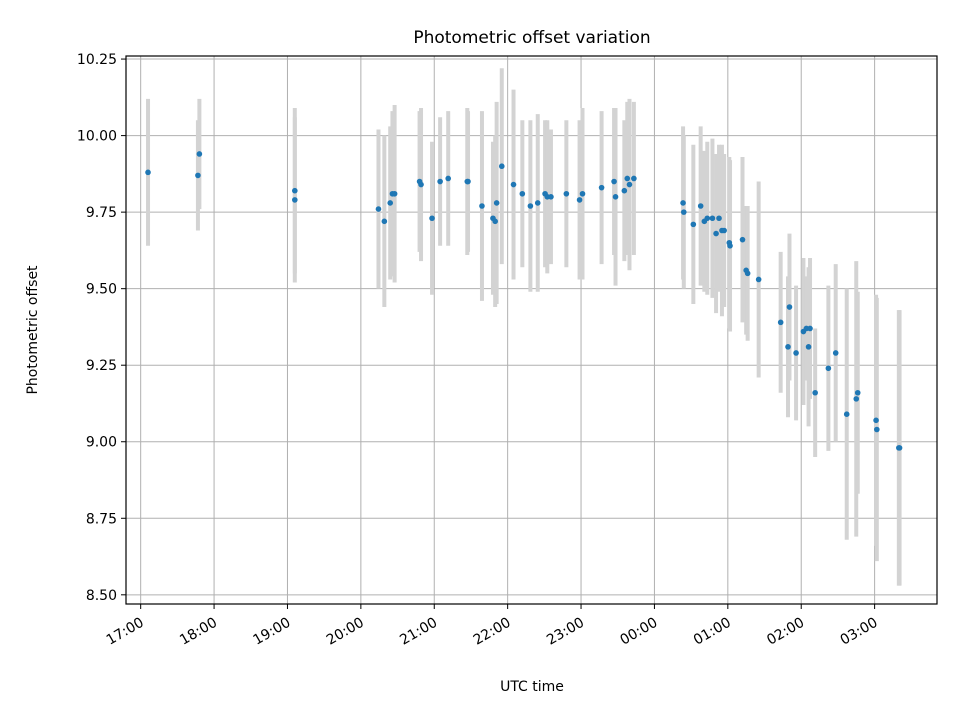 The image size is (960, 720). What do you see at coordinates (101, 213) in the screenshot?
I see `y-tick-label: 9.75` at bounding box center [101, 213].